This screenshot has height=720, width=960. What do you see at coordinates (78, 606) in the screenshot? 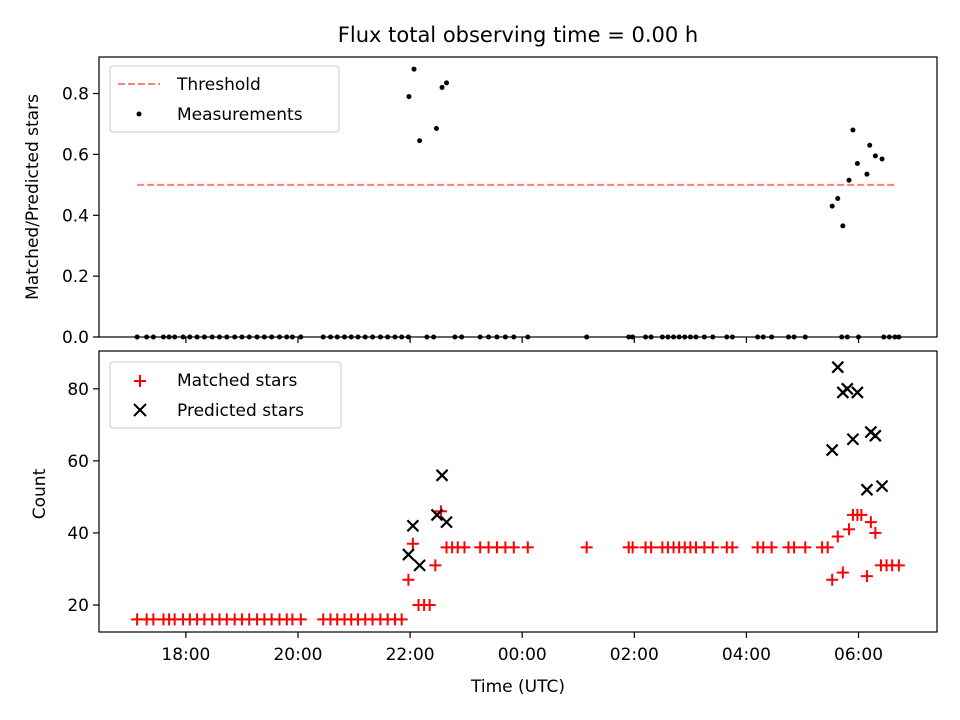
I see `bottom-y-tick-label: 20` at bounding box center [78, 606].